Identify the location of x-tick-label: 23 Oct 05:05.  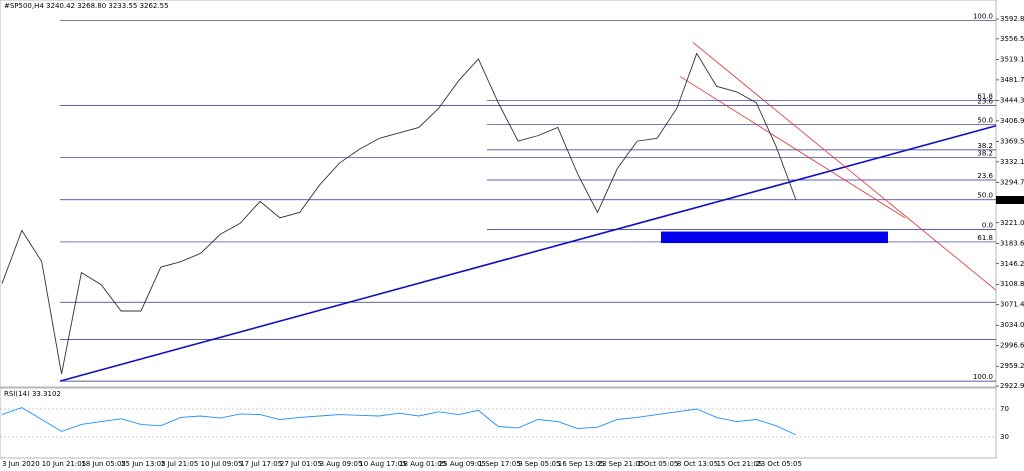
(779, 464).